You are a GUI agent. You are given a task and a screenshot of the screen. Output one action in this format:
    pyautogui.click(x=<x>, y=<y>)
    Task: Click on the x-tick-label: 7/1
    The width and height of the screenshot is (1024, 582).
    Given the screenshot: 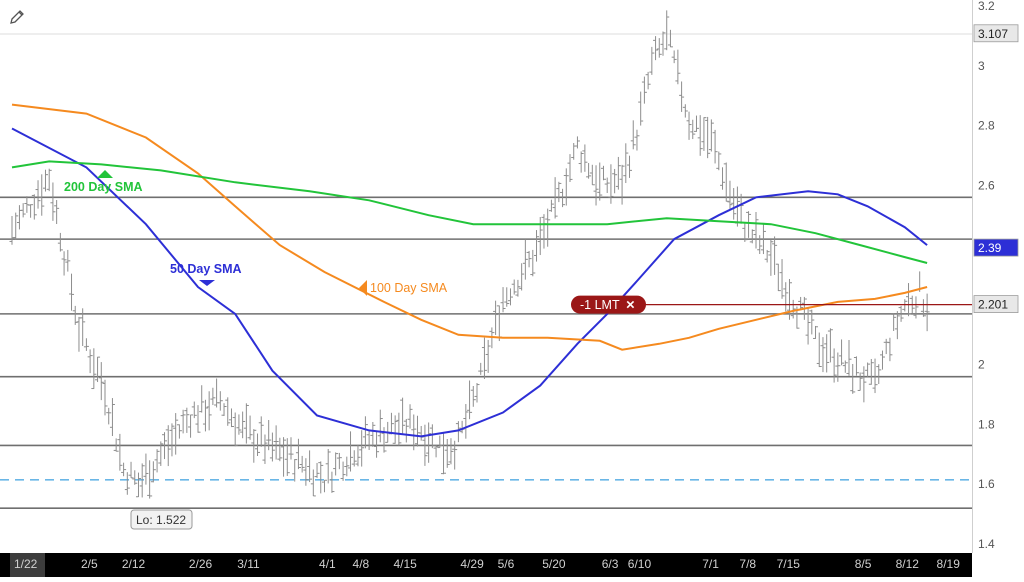 What is the action you would take?
    pyautogui.click(x=710, y=564)
    